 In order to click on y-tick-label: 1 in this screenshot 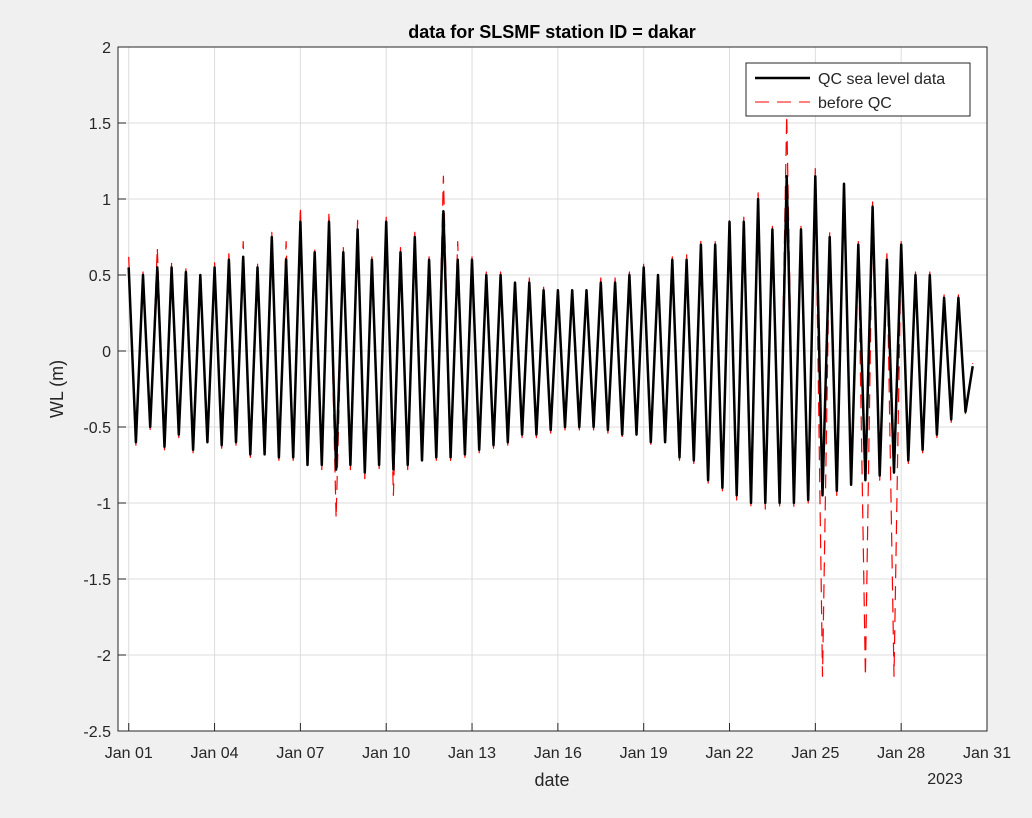, I will do `click(106, 200)`.